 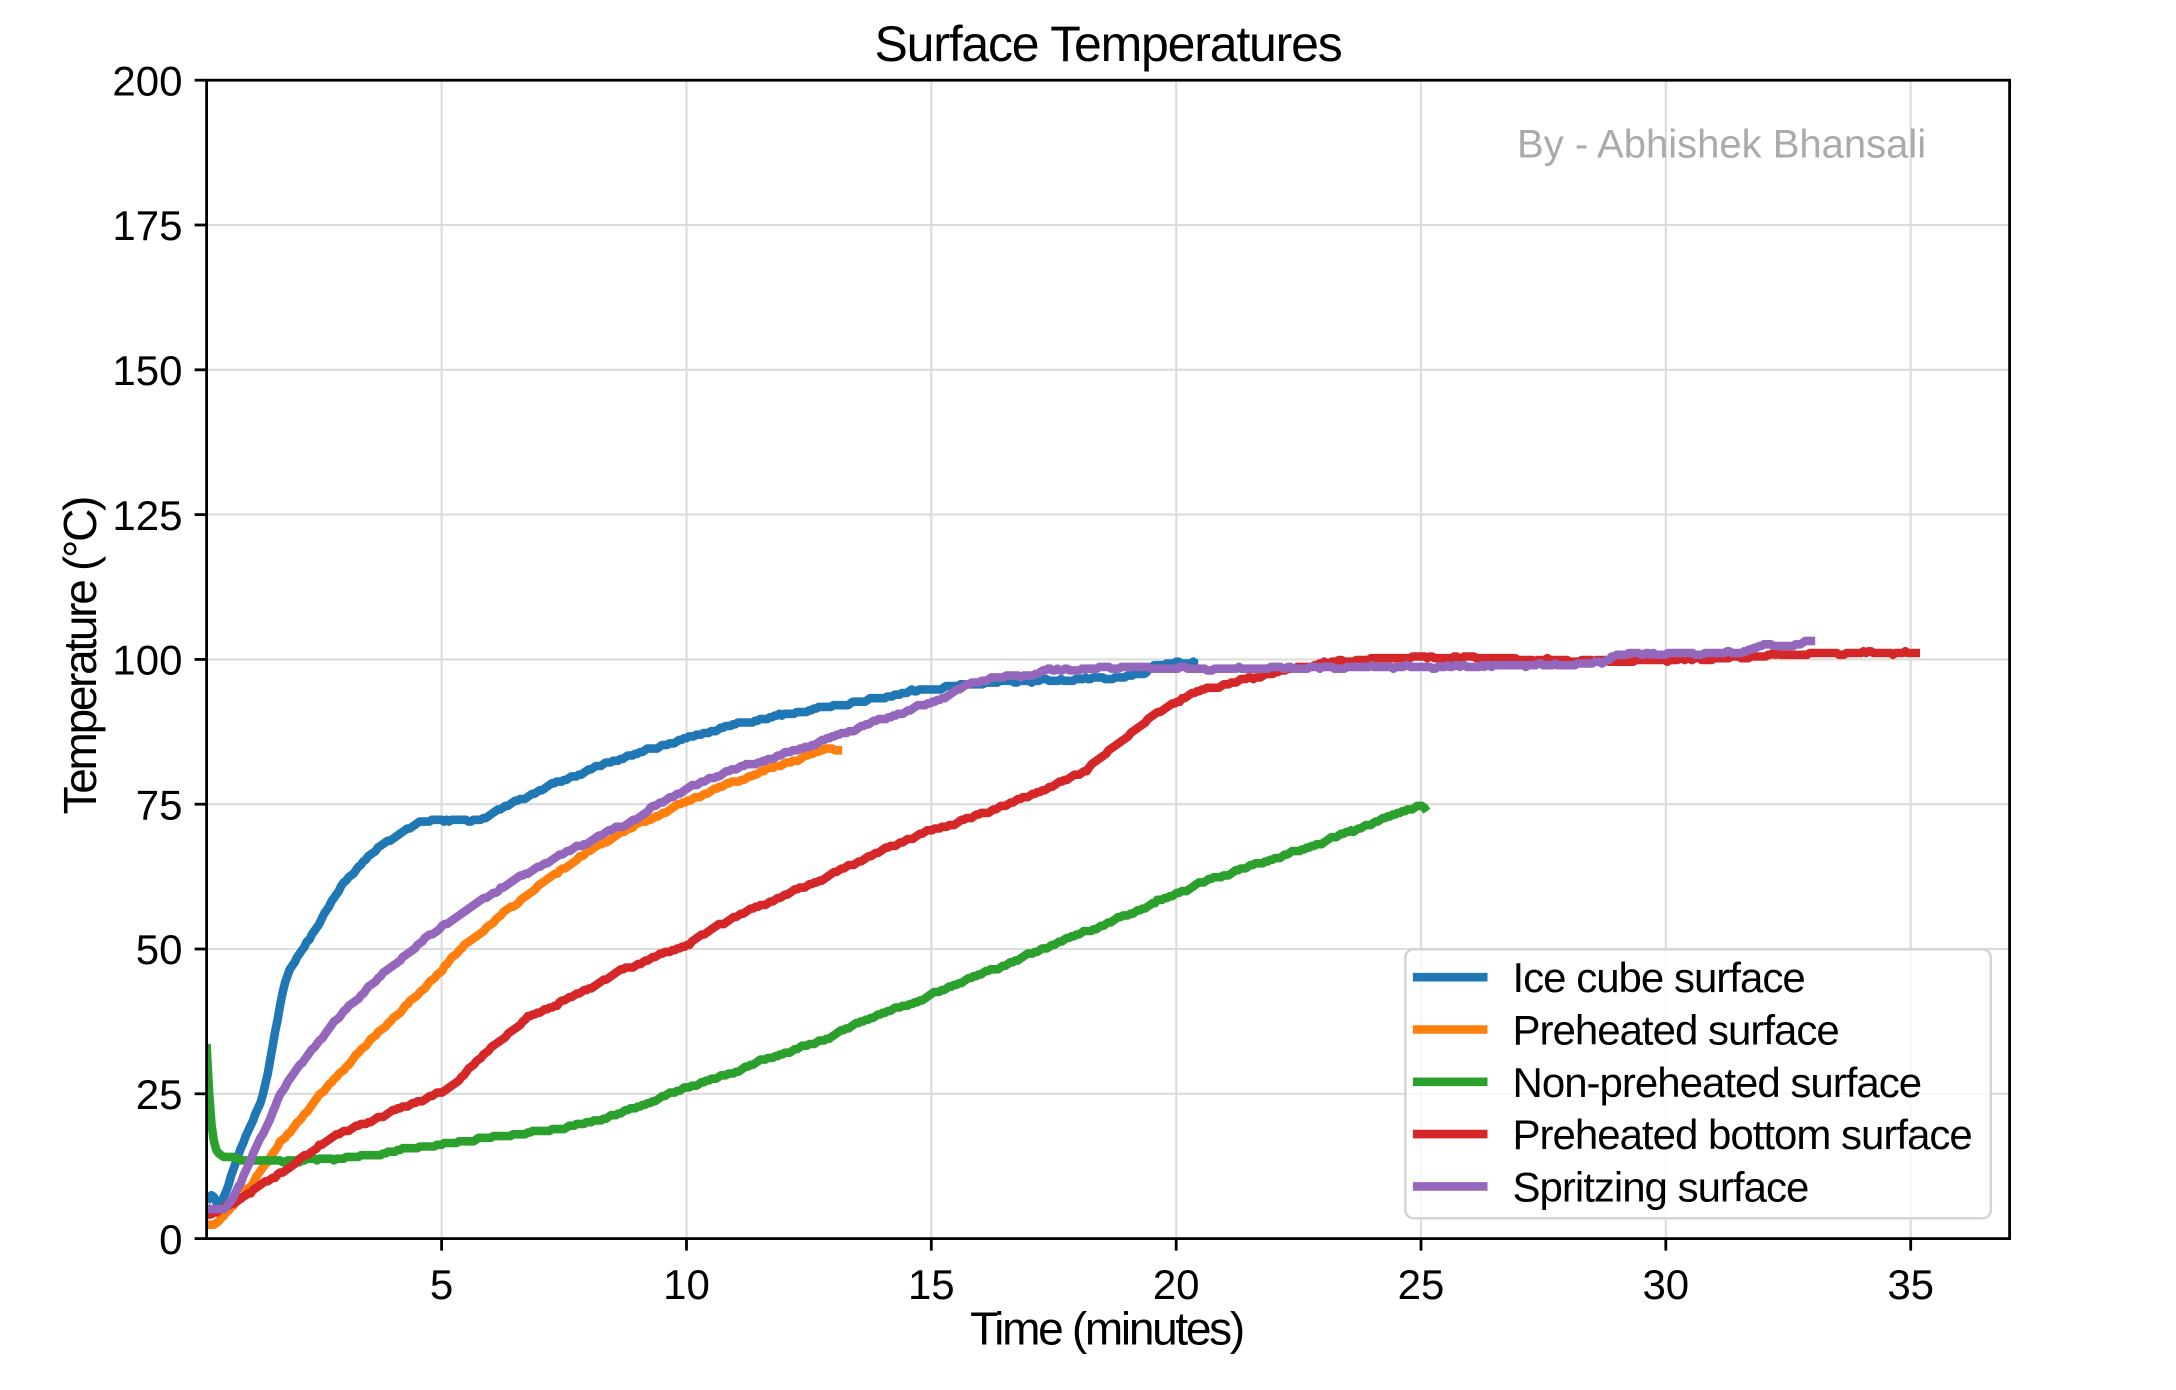 I want to click on svg-text: 0, so click(x=170, y=1239).